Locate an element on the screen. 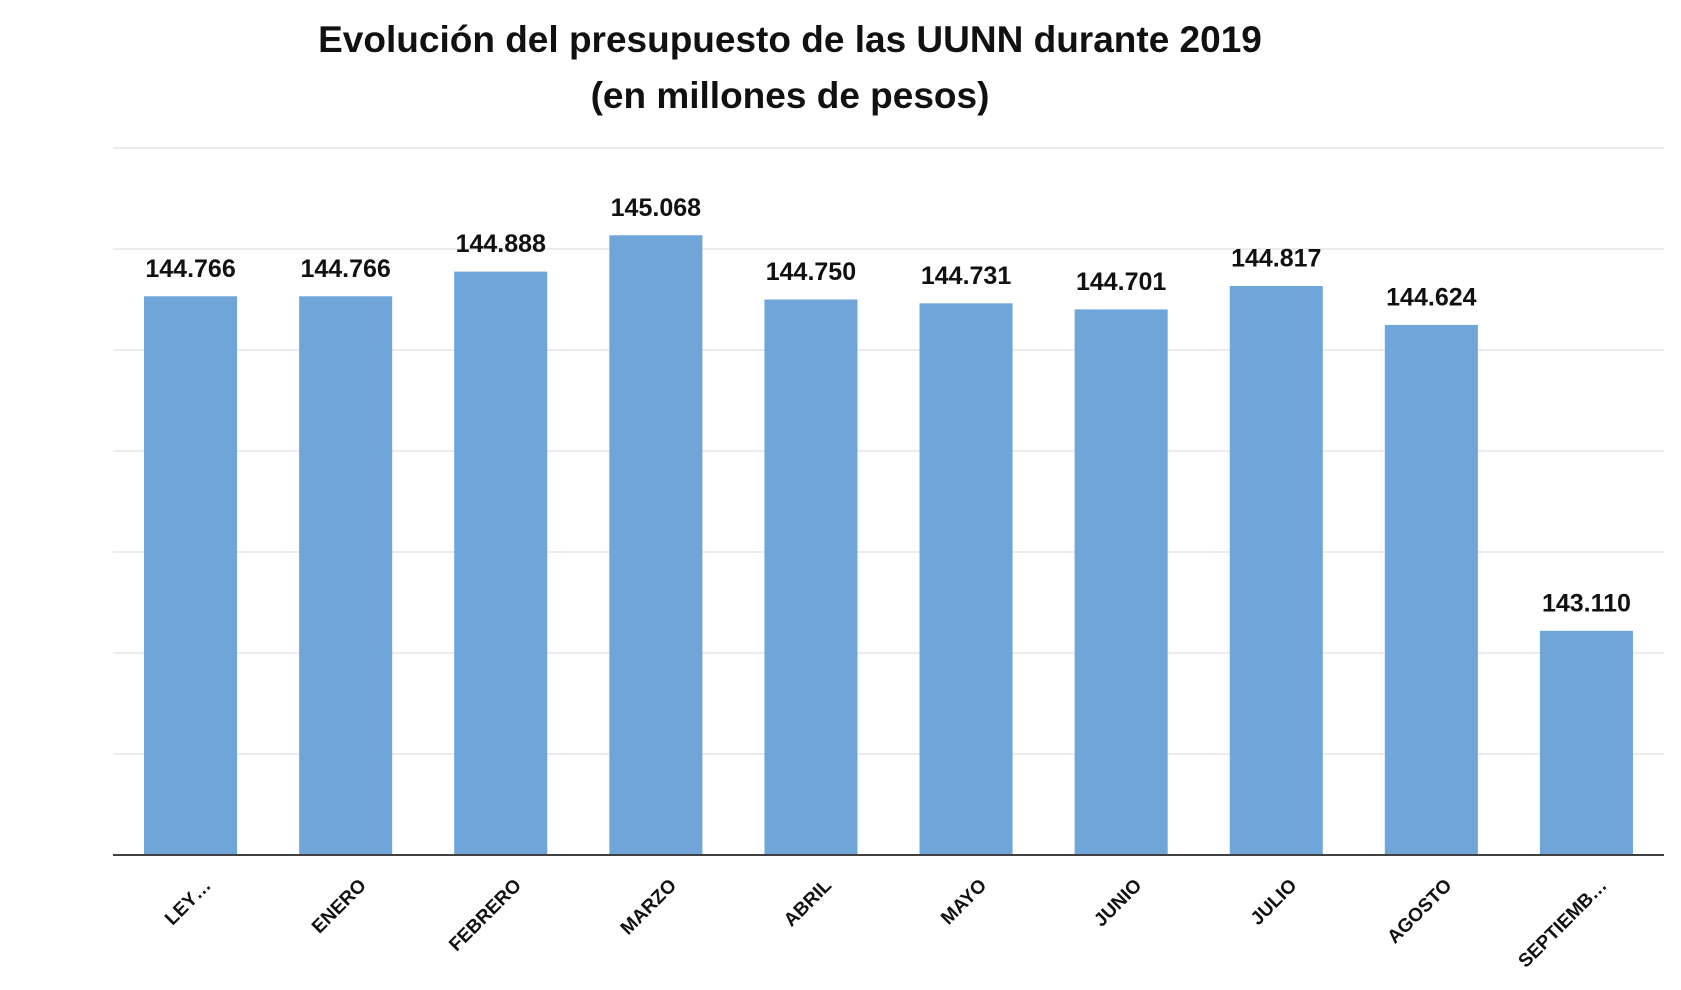 This screenshot has height=990, width=1681. data-label: 144.624 is located at coordinates (1431, 298).